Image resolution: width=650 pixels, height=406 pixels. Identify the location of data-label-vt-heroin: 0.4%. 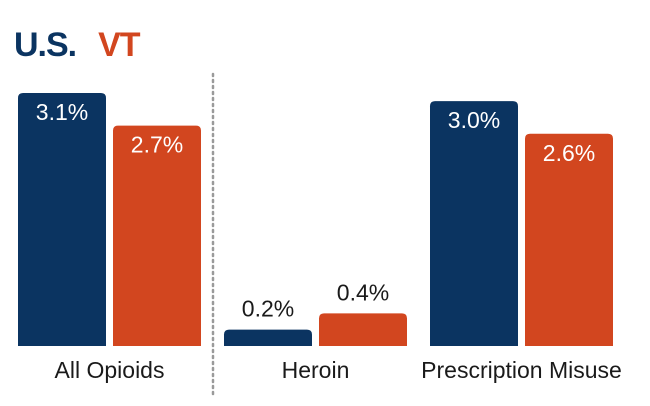
(363, 292).